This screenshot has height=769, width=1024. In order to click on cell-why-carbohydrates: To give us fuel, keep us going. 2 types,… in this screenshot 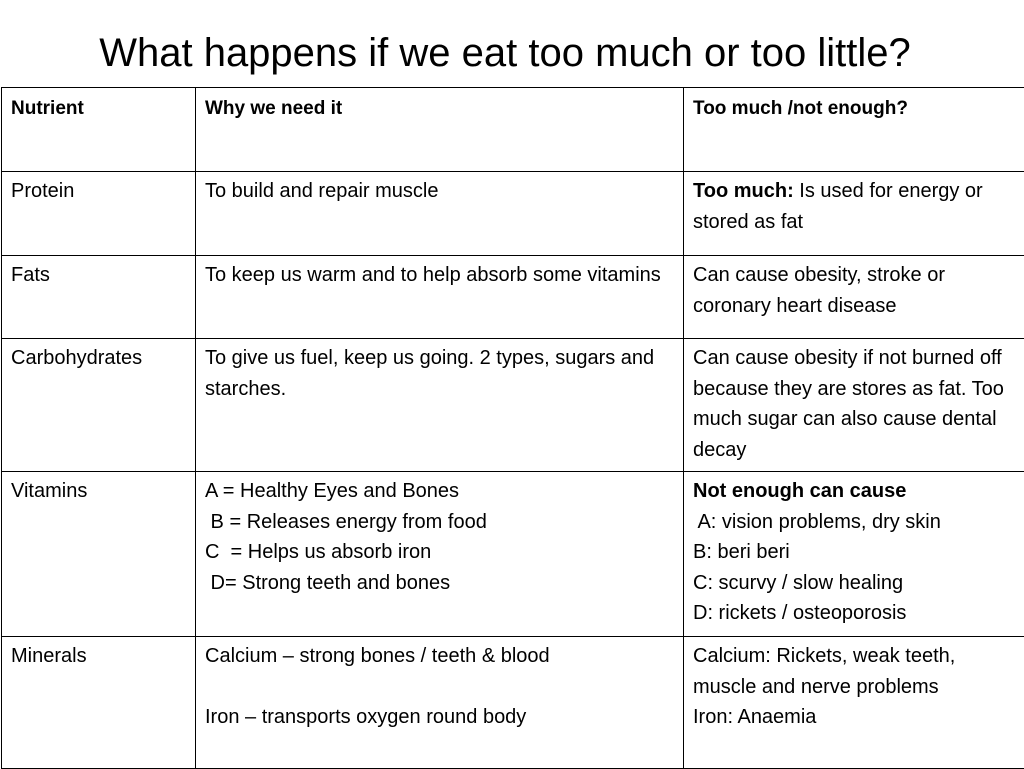, I will do `click(440, 405)`.